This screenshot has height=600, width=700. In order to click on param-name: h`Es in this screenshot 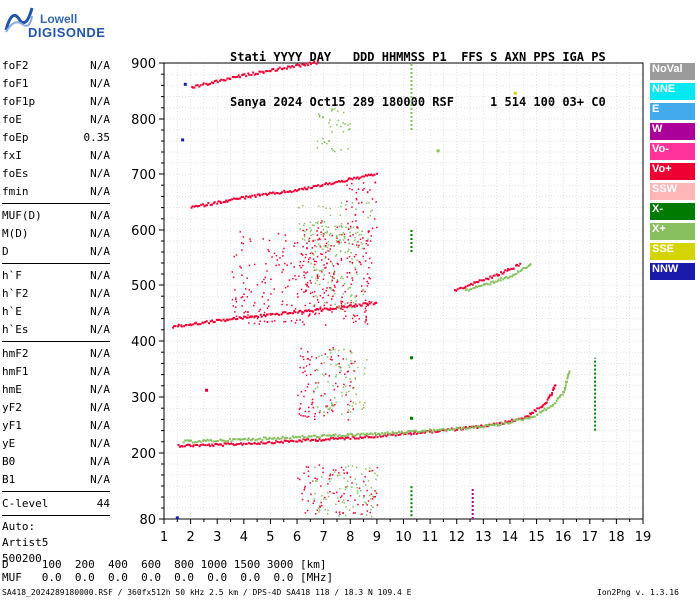, I will do `click(15, 329)`.